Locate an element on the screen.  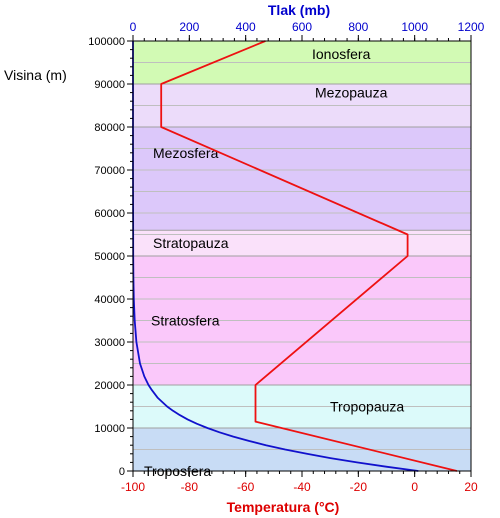
y-tick-label: 90000 is located at coordinates (109, 85).